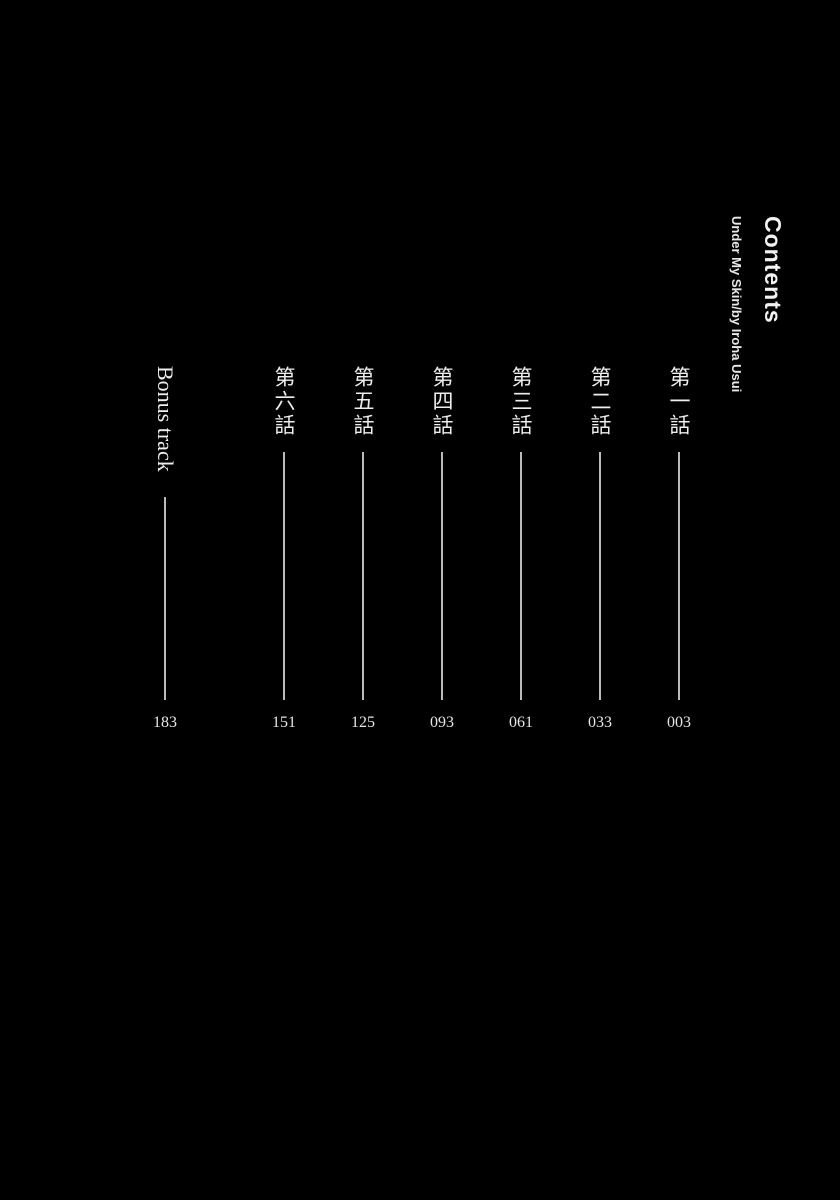 Image resolution: width=840 pixels, height=1200 pixels. What do you see at coordinates (600, 722) in the screenshot?
I see `entry-page-number: 033` at bounding box center [600, 722].